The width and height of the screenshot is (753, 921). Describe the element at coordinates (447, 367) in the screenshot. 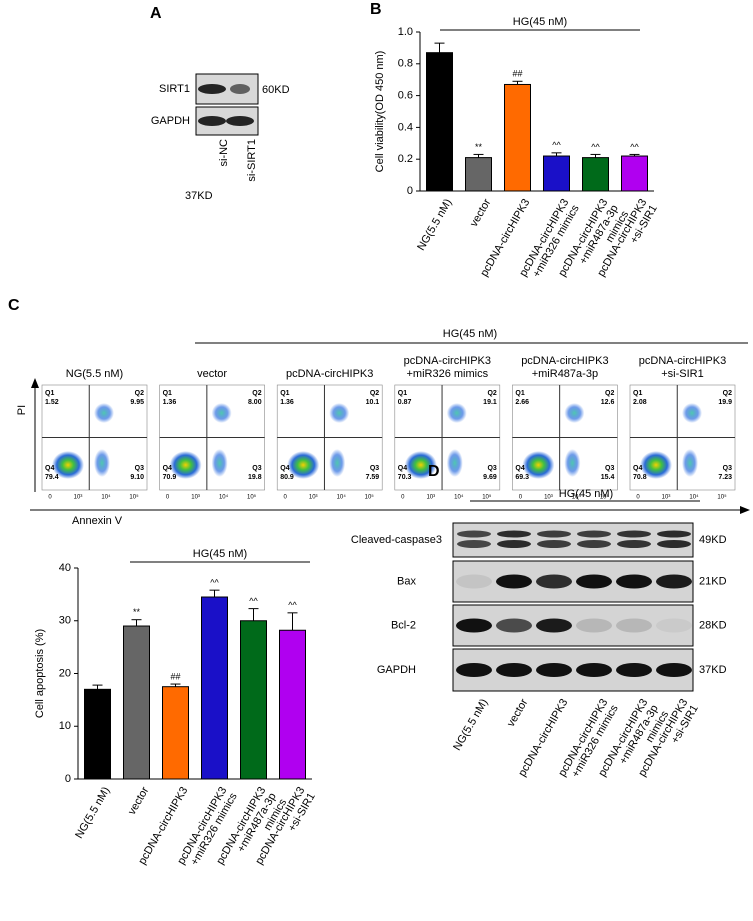

I see `plot-title: pcDNA-circHIPK3 +miR326 mimics` at that location.